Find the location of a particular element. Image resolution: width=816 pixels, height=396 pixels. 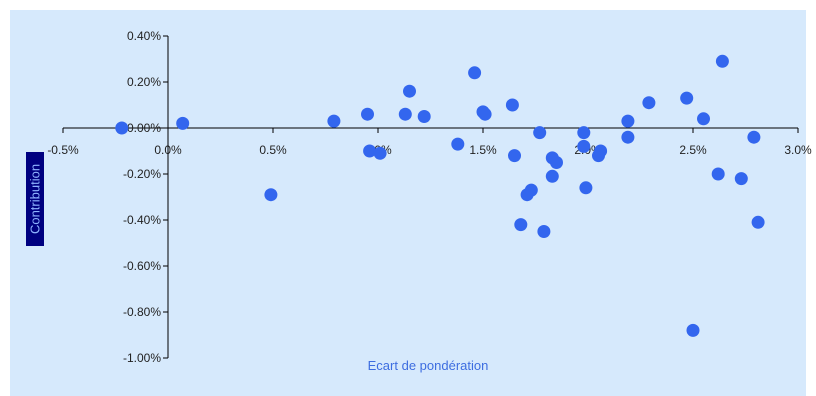

x-tick-label: 3.0% is located at coordinates (798, 150).